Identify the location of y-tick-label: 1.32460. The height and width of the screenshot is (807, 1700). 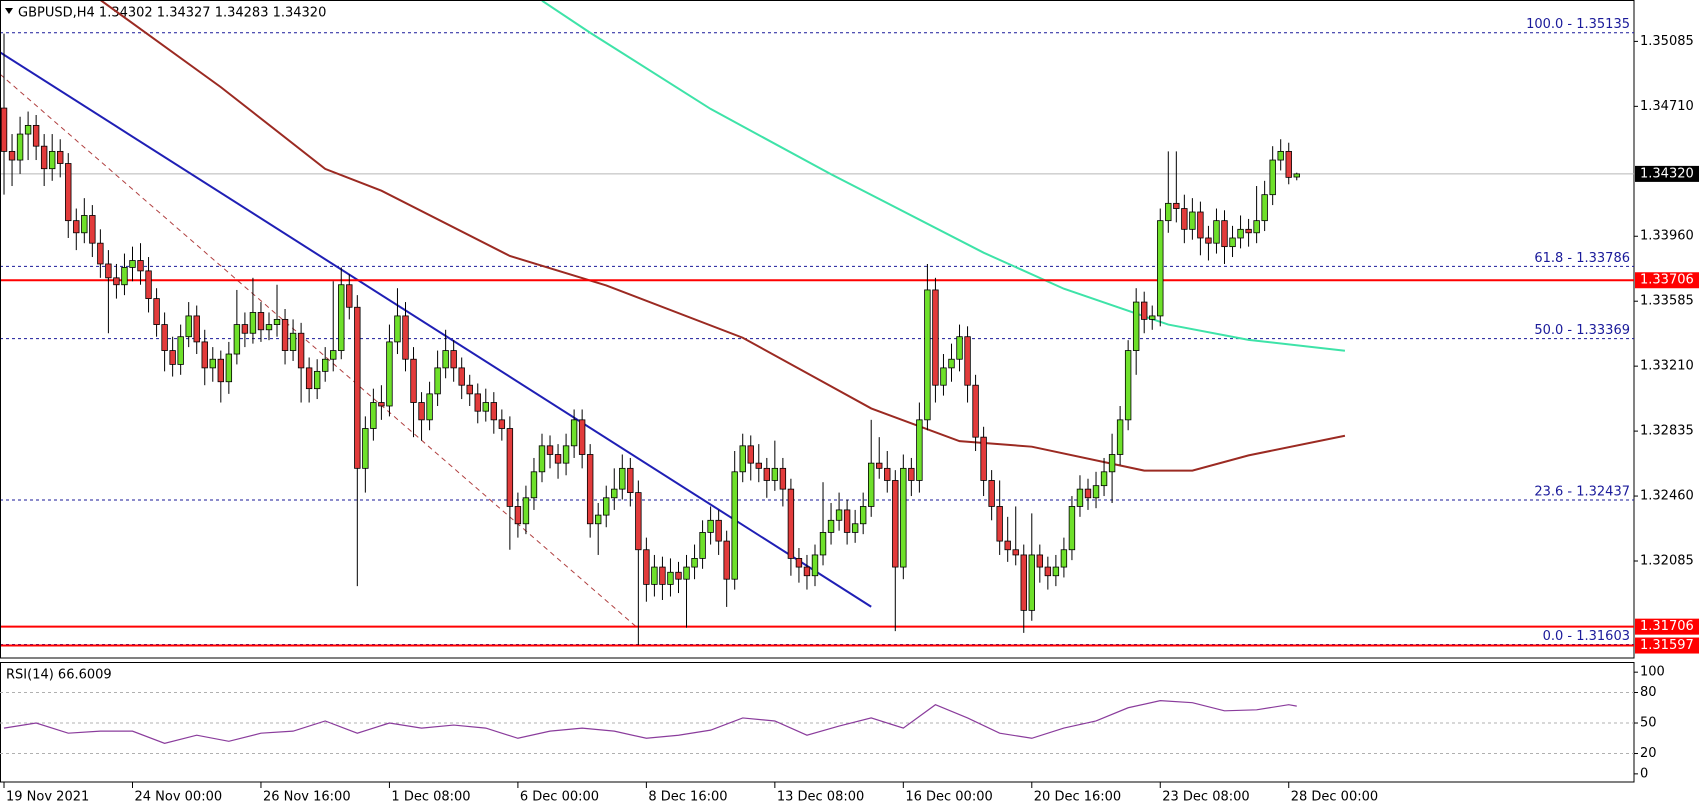
(1667, 496).